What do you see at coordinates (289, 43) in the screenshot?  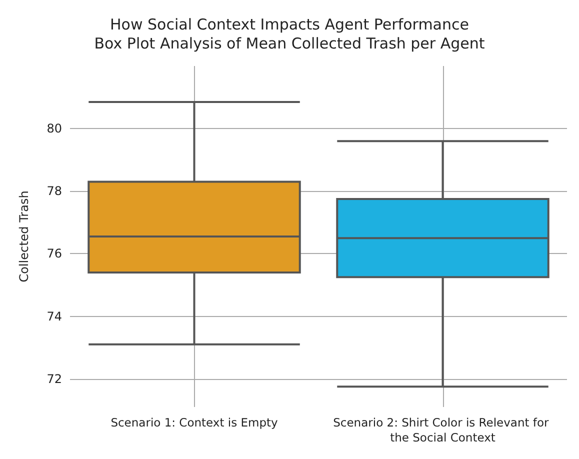 I see `chart-subtitle: Box Plot Analysis of Mean Collected Trash per Agent` at bounding box center [289, 43].